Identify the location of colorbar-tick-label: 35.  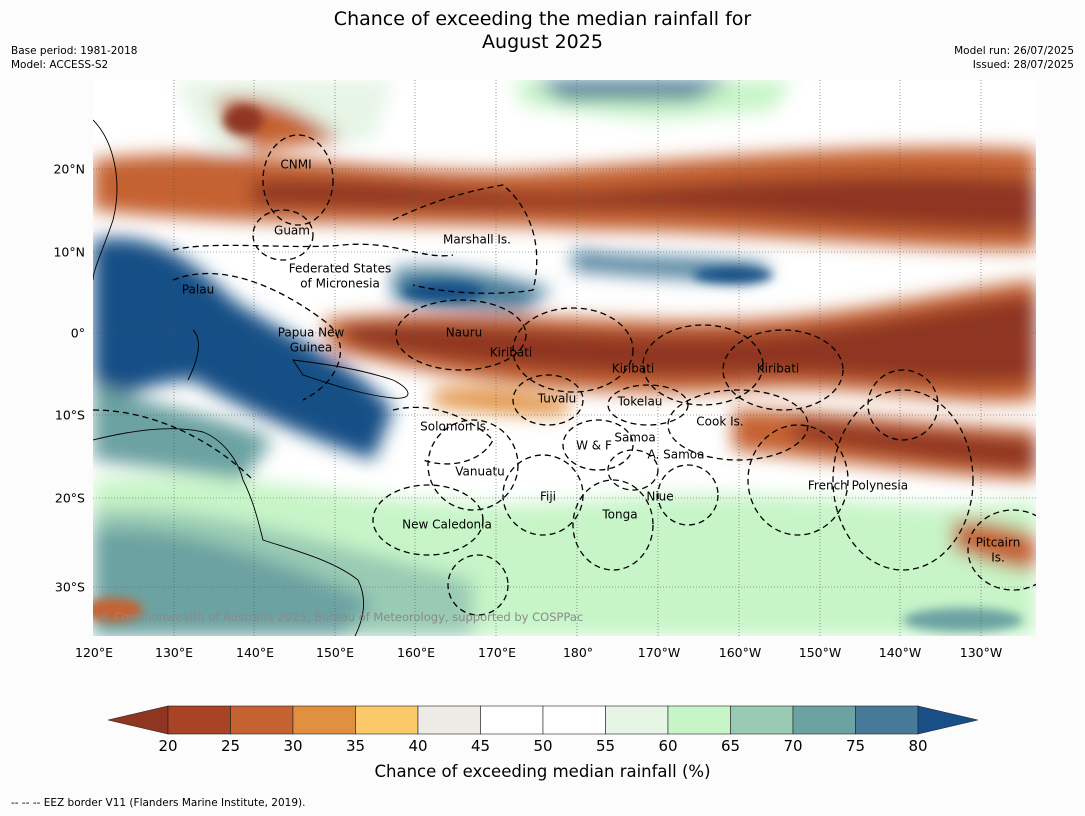
(355, 746).